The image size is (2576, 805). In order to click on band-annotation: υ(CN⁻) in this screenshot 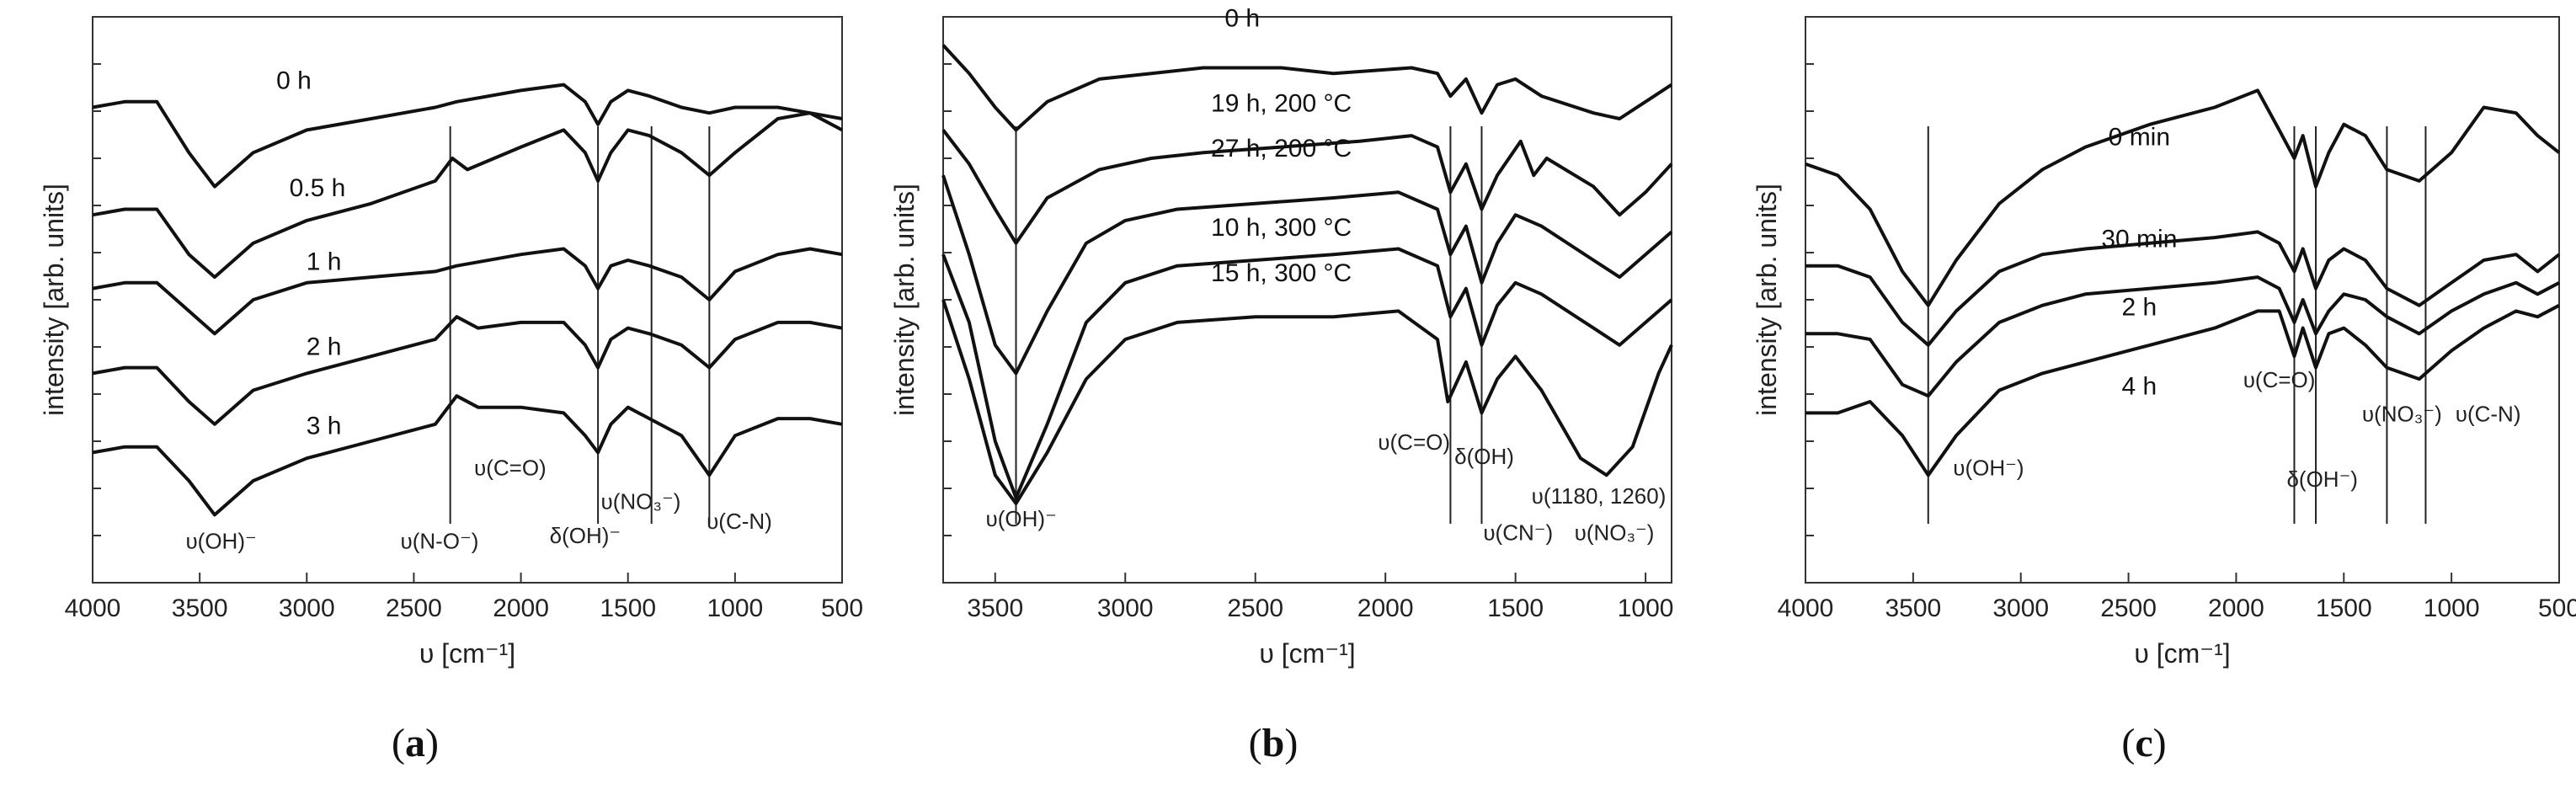, I will do `click(1518, 533)`.